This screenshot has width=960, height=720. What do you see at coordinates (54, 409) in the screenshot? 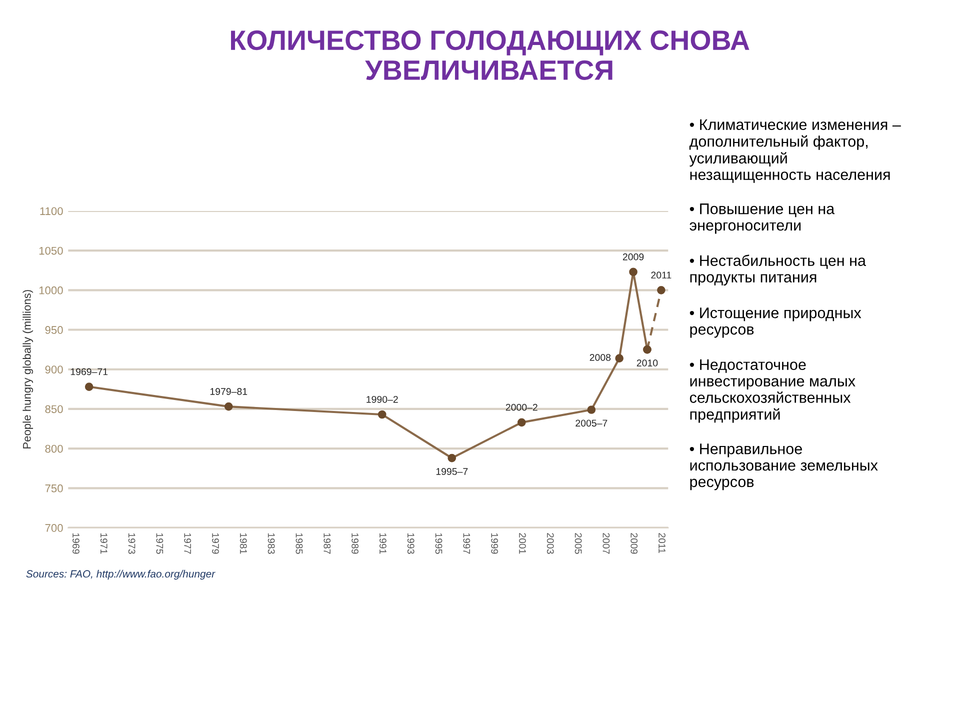
I see `y-tick-label: 850` at bounding box center [54, 409].